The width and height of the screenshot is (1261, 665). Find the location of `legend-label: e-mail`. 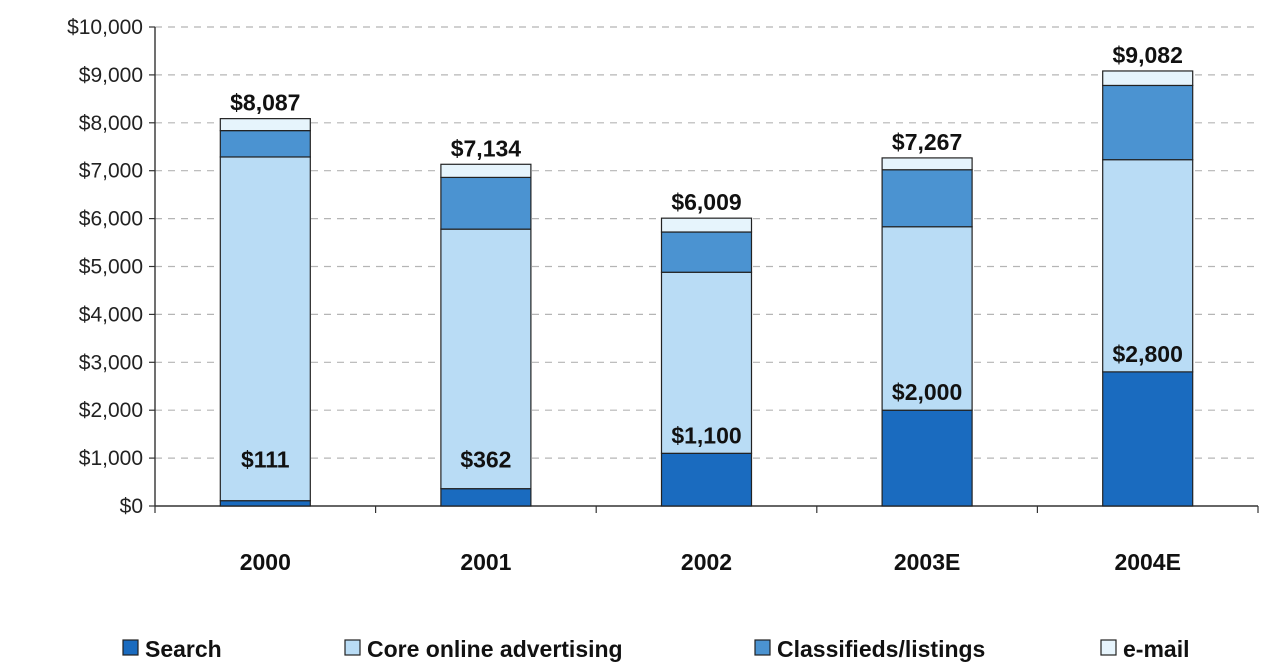

legend-label: e-mail is located at coordinates (1156, 649).